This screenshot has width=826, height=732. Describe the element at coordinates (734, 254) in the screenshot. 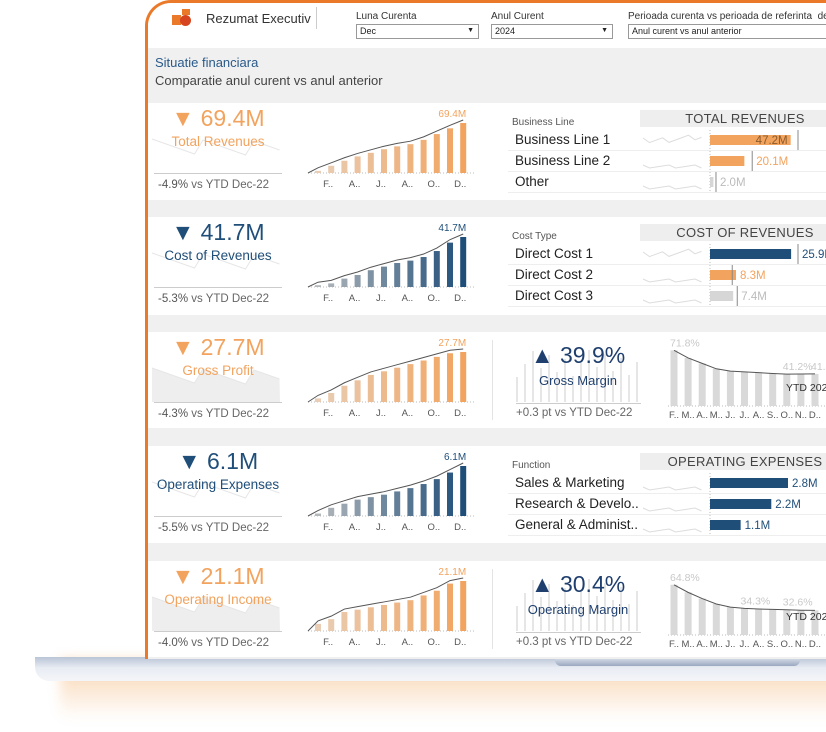

I see `breakdown-sparkline-and-bar: 25.9M` at that location.